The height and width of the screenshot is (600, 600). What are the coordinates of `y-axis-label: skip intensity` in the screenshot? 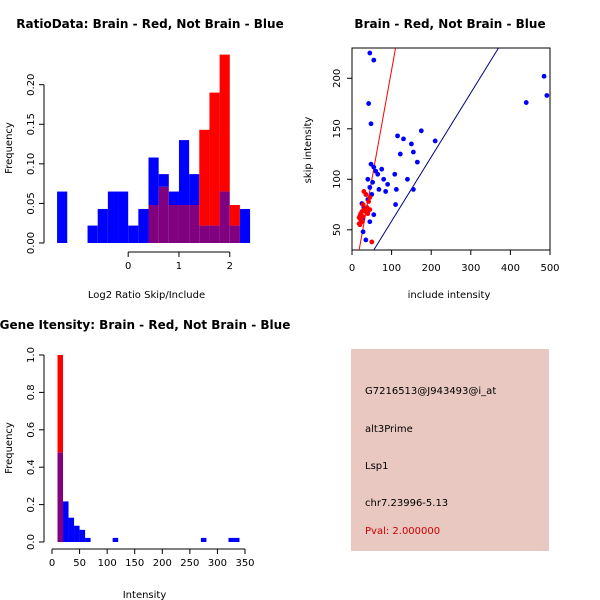 It's located at (308, 150).